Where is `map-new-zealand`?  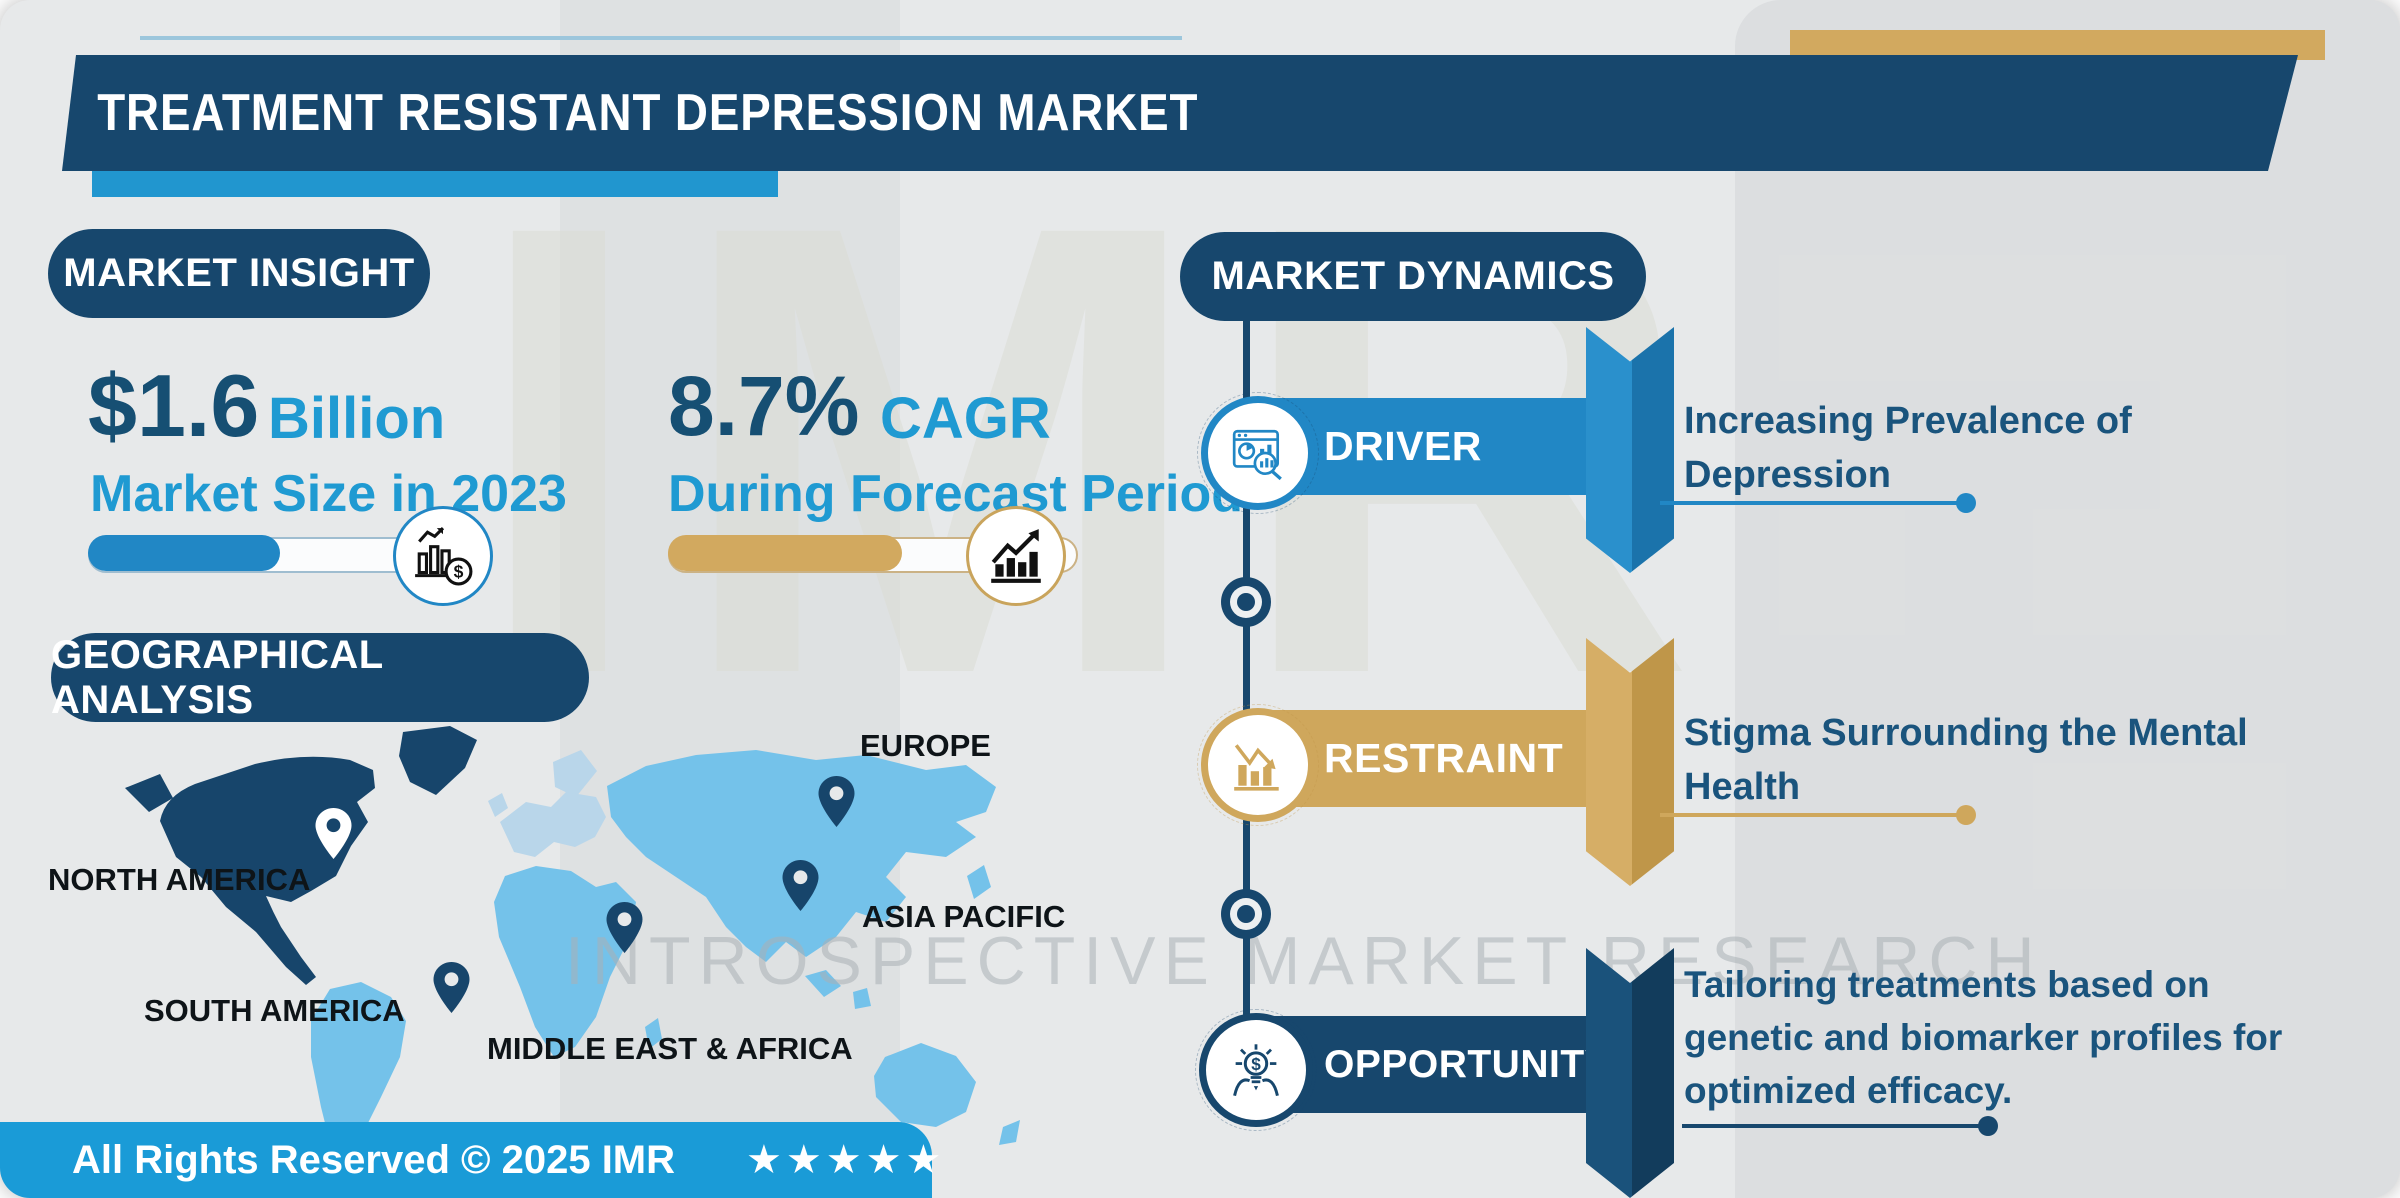
map-new-zealand is located at coordinates (1009, 1132).